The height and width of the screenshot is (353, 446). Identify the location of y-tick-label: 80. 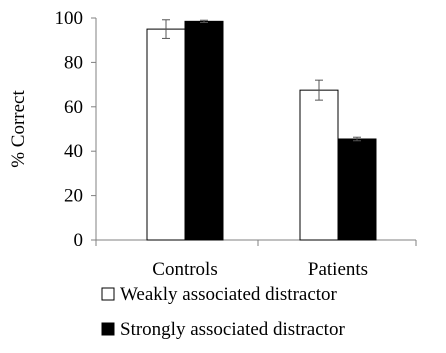
(73, 62).